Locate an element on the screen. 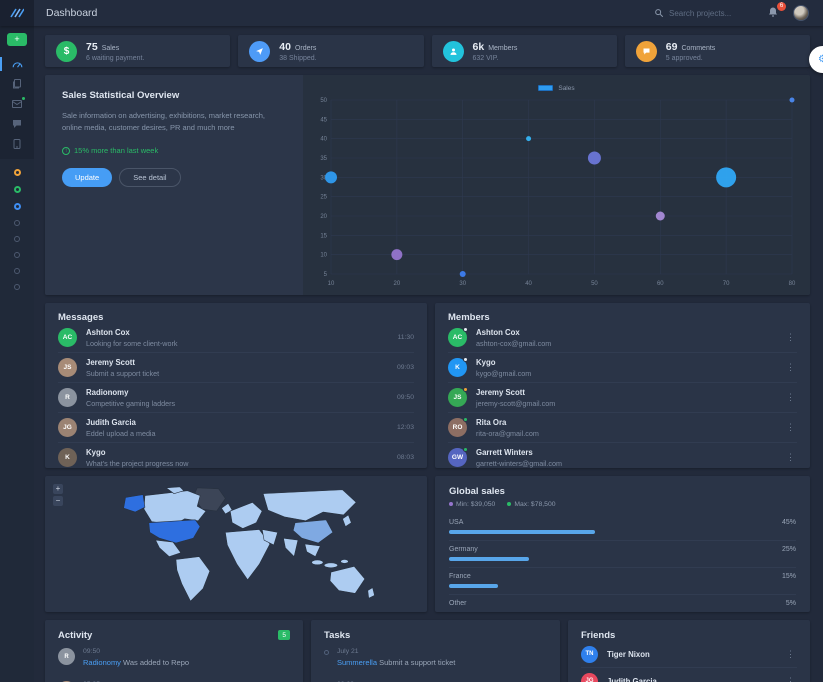  member-row: K Kygo kygo@gmail.com ⋮ is located at coordinates (622, 368).